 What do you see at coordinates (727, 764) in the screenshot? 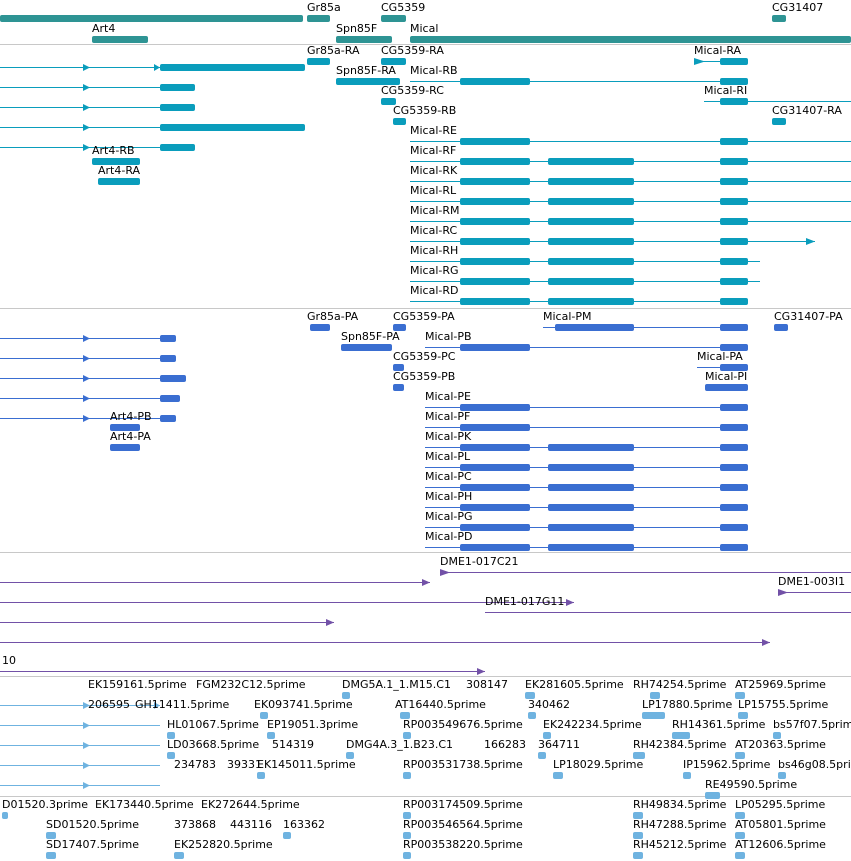
I see `feature-label: IP15962.5prime` at bounding box center [727, 764].